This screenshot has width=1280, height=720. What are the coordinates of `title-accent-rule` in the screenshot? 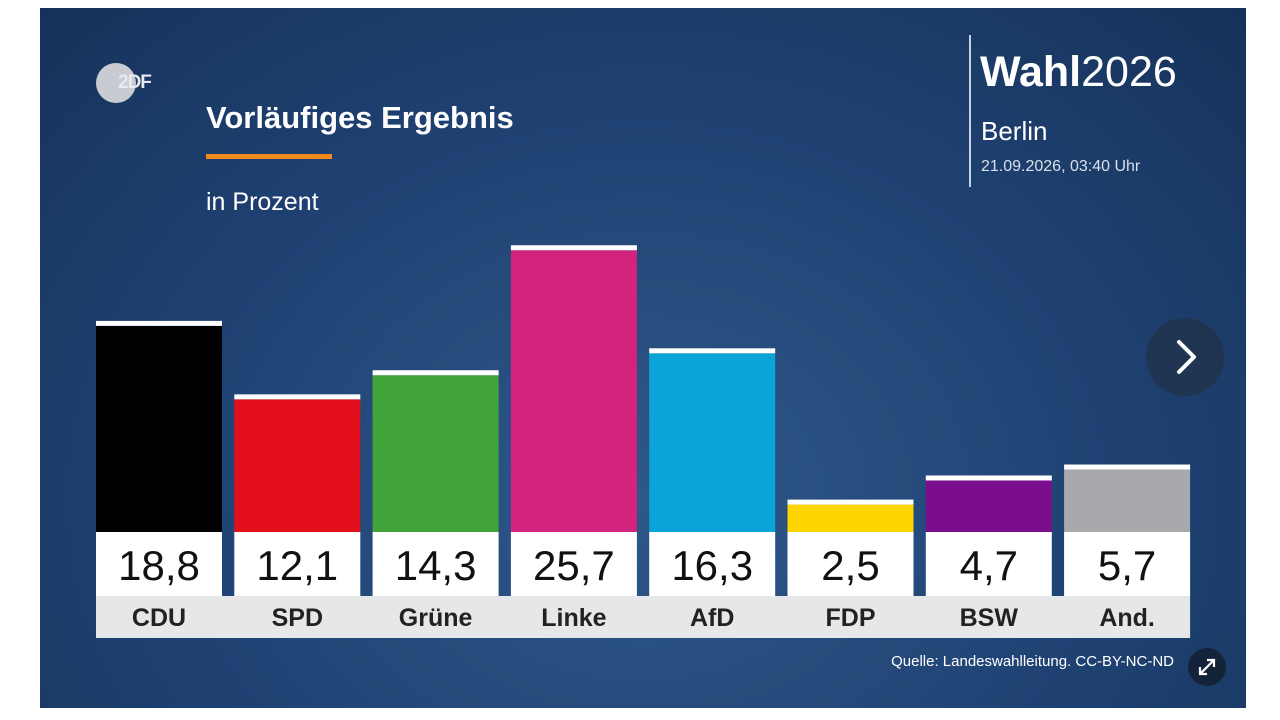 It's located at (269, 156).